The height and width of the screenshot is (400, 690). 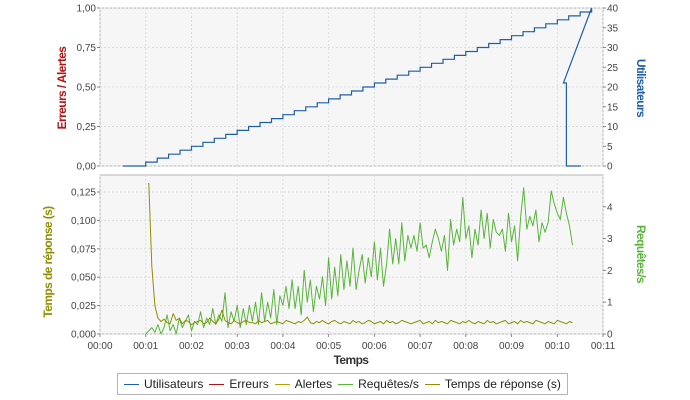 I want to click on bottom-right-tick-label: 3, so click(x=610, y=239).